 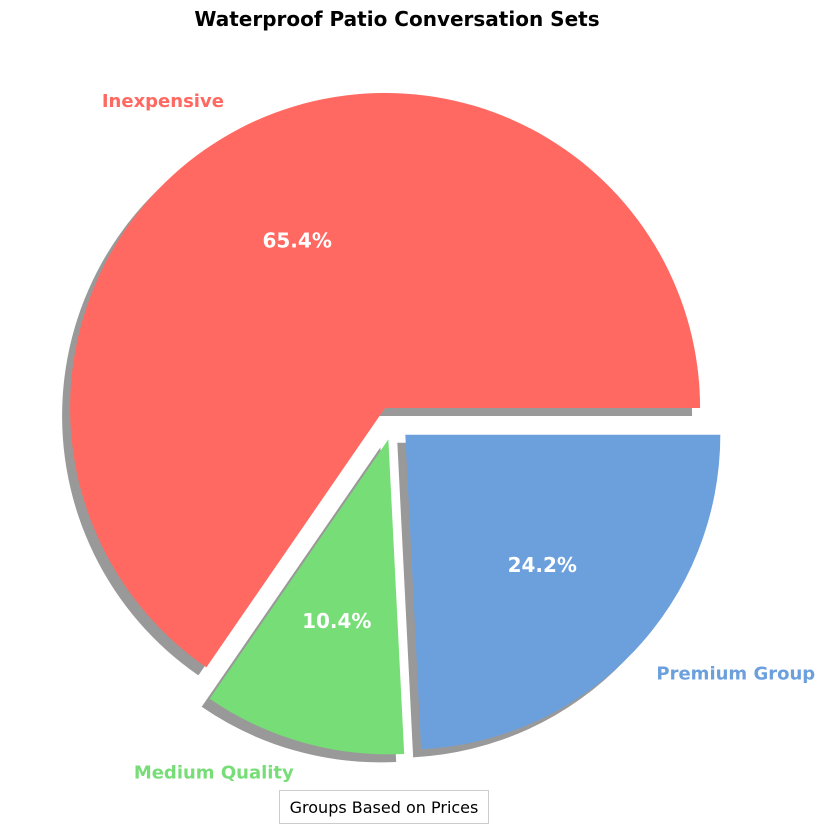 What do you see at coordinates (336, 621) in the screenshot?
I see `pct-label-medium-quality: 10.4%` at bounding box center [336, 621].